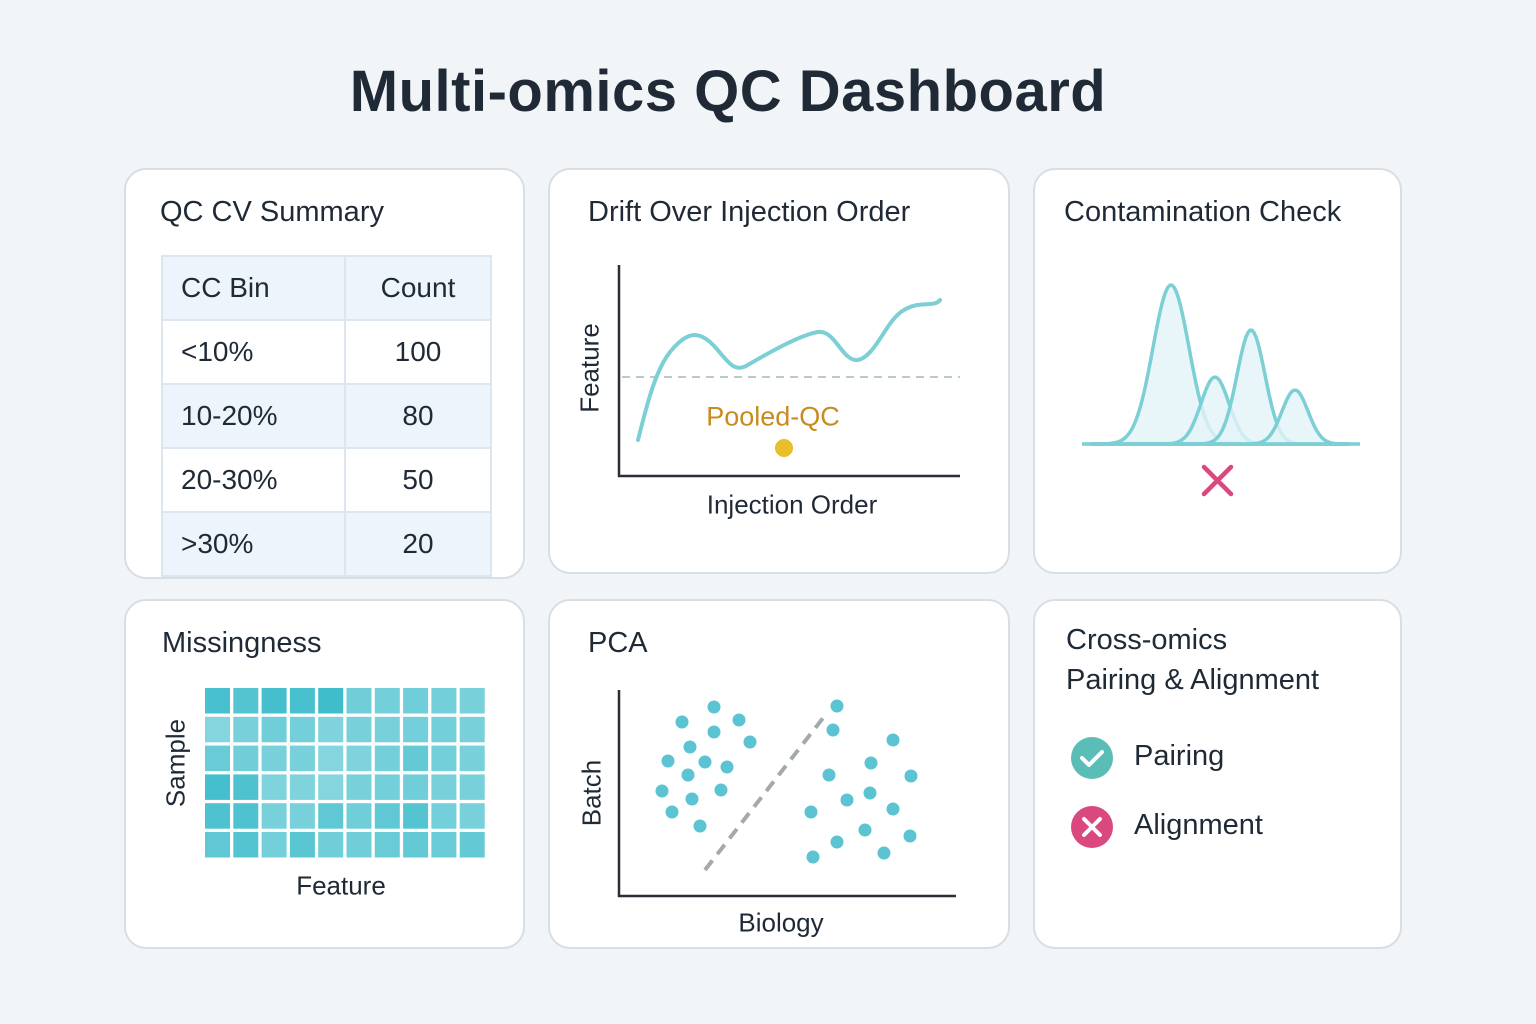 The width and height of the screenshot is (1536, 1024). I want to click on bin-cell: <10%, so click(253, 352).